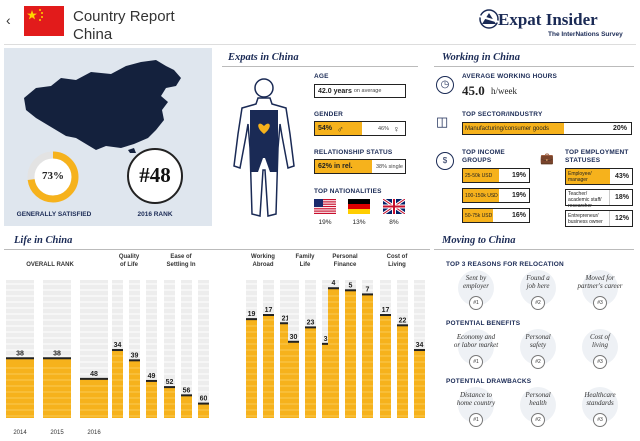 Image resolution: width=640 pixels, height=441 pixels. Describe the element at coordinates (325, 222) in the screenshot. I see `nationality-us-value: 19%` at that location.